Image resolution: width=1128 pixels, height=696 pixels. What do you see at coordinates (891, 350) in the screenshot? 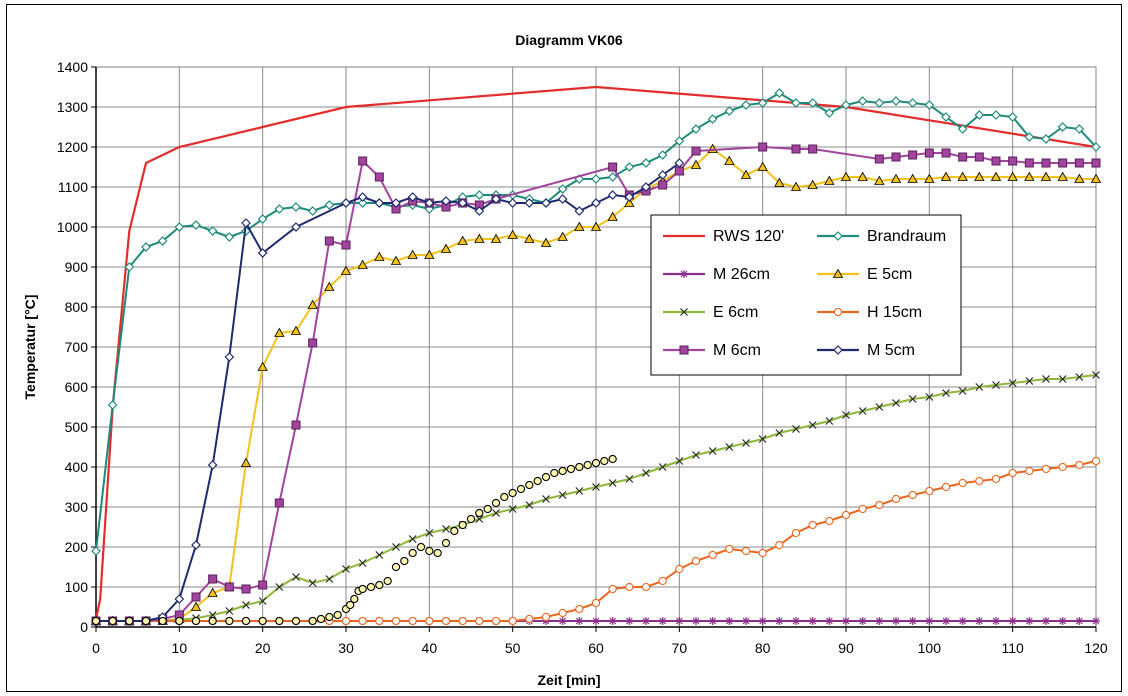
I see `legend-label: M 5cm` at bounding box center [891, 350].